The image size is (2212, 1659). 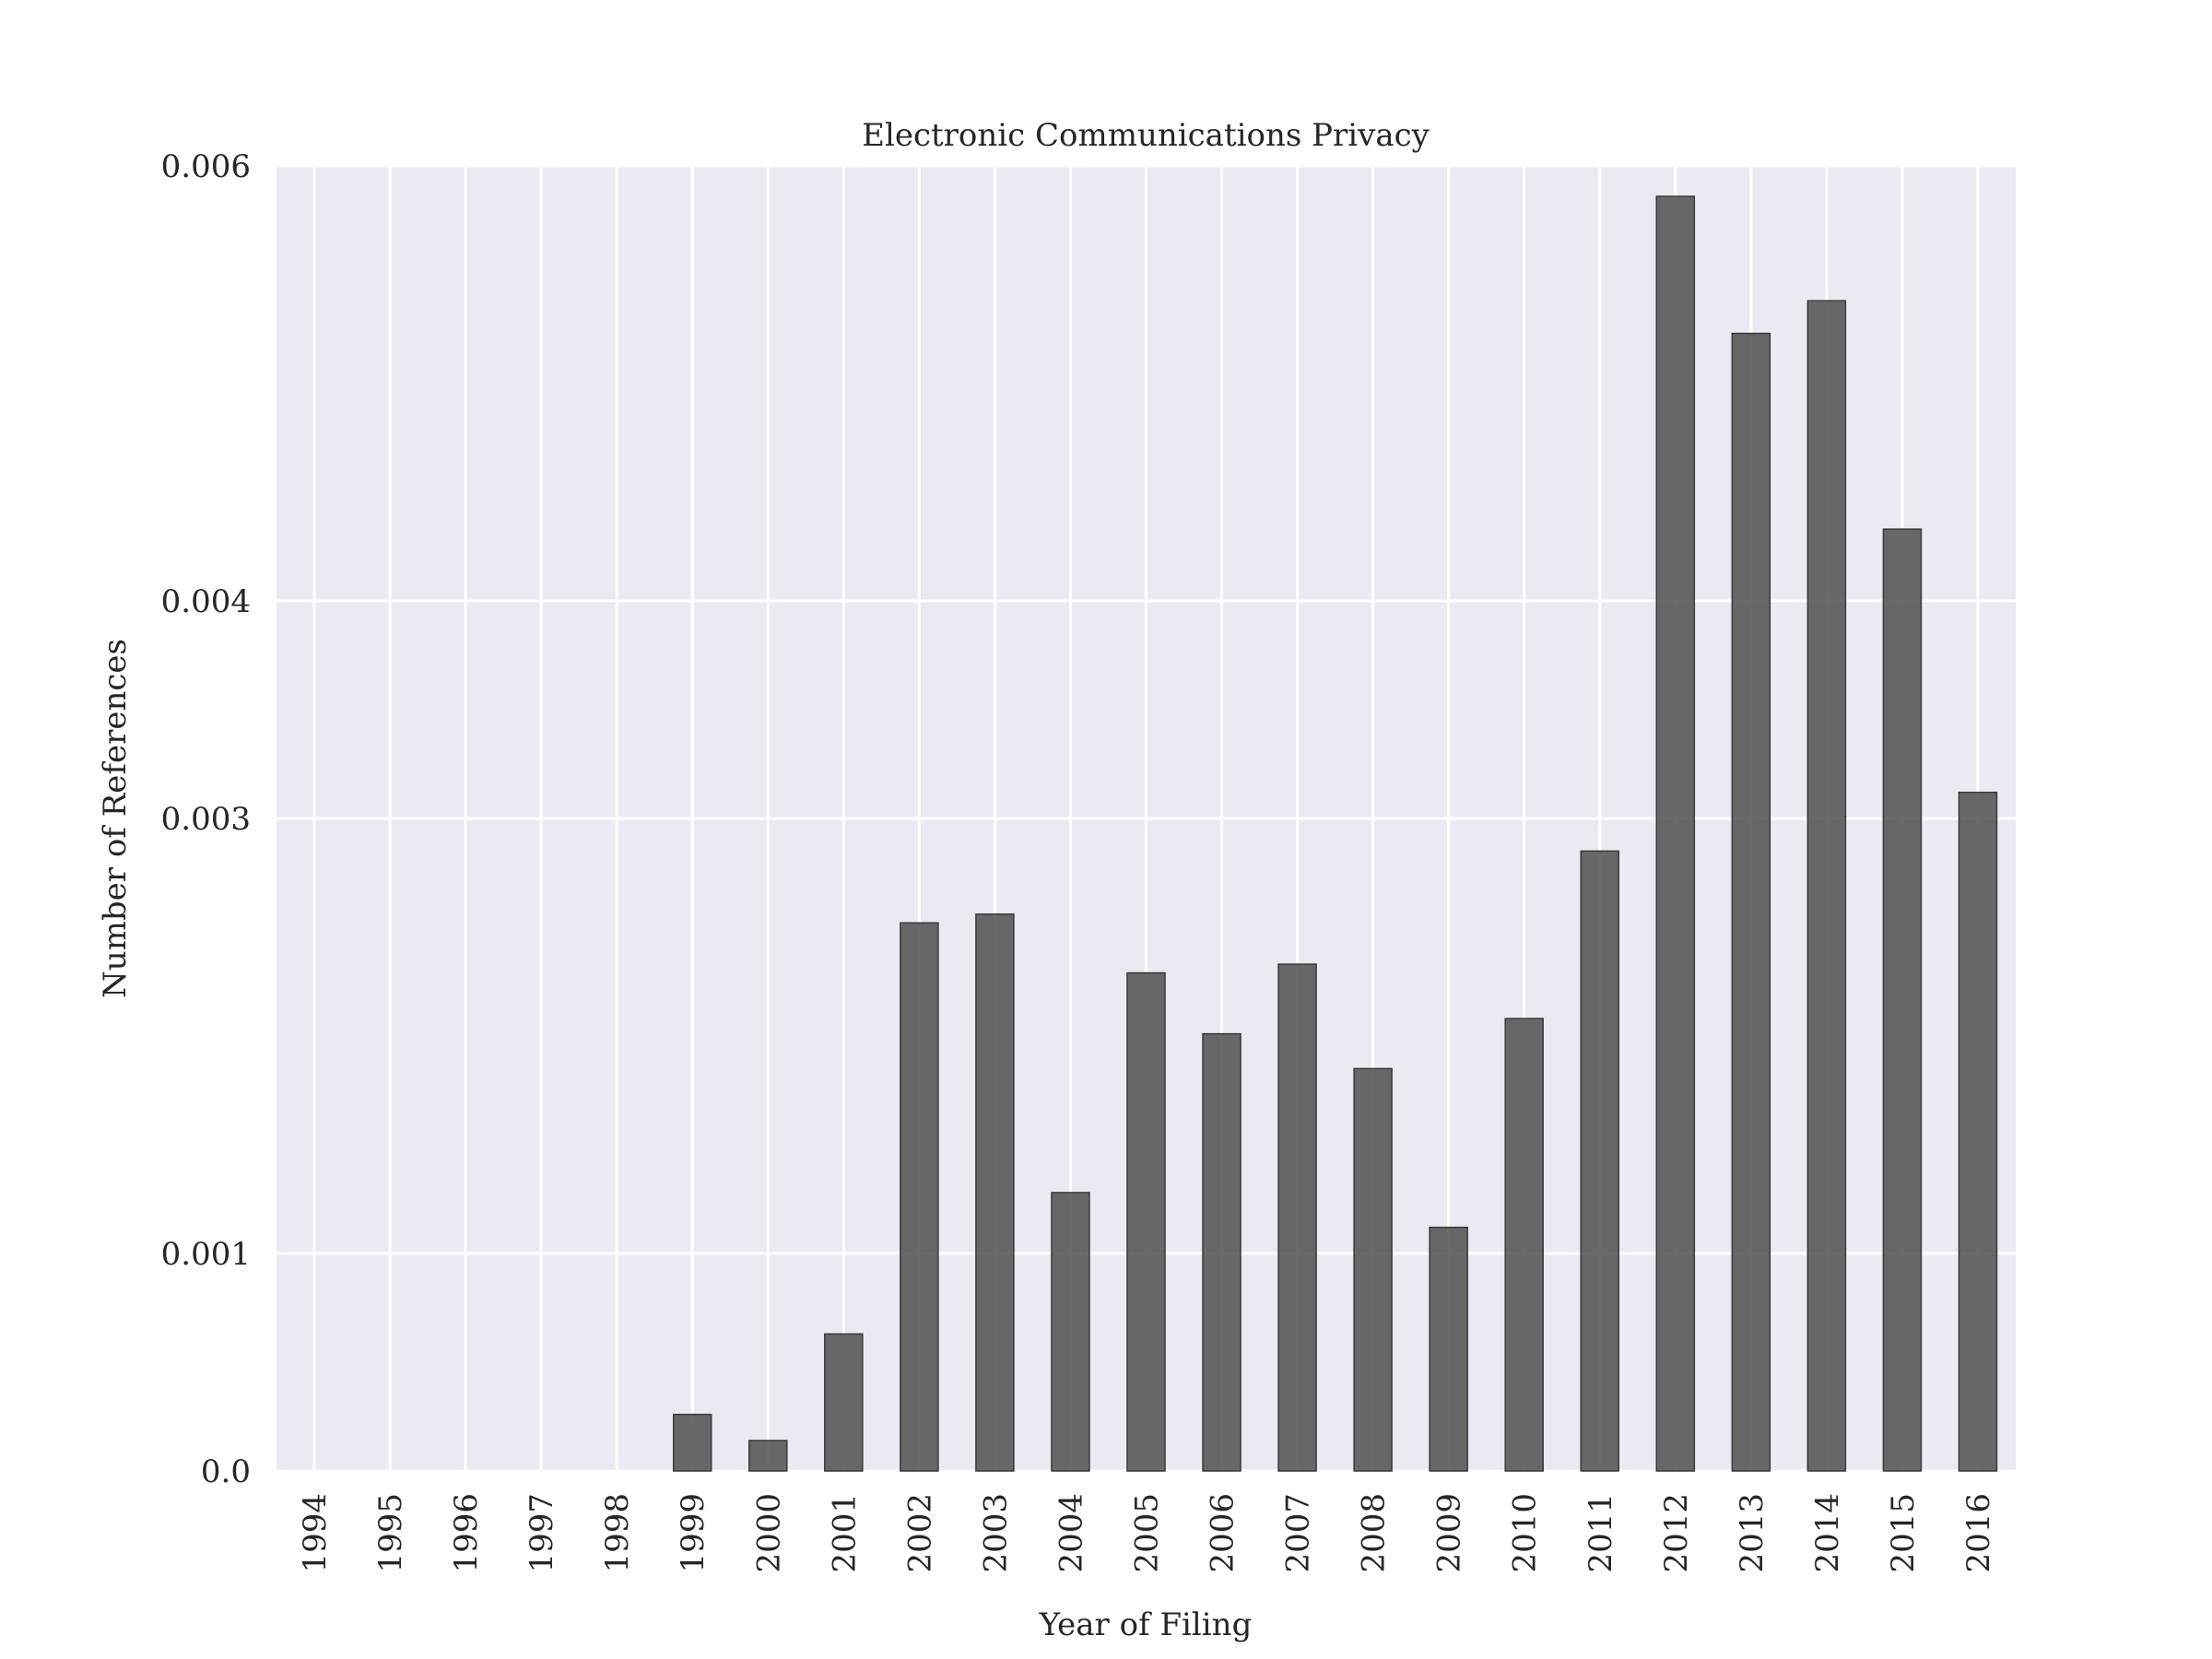 What do you see at coordinates (1601, 1533) in the screenshot?
I see `x-tick-label: 2011` at bounding box center [1601, 1533].